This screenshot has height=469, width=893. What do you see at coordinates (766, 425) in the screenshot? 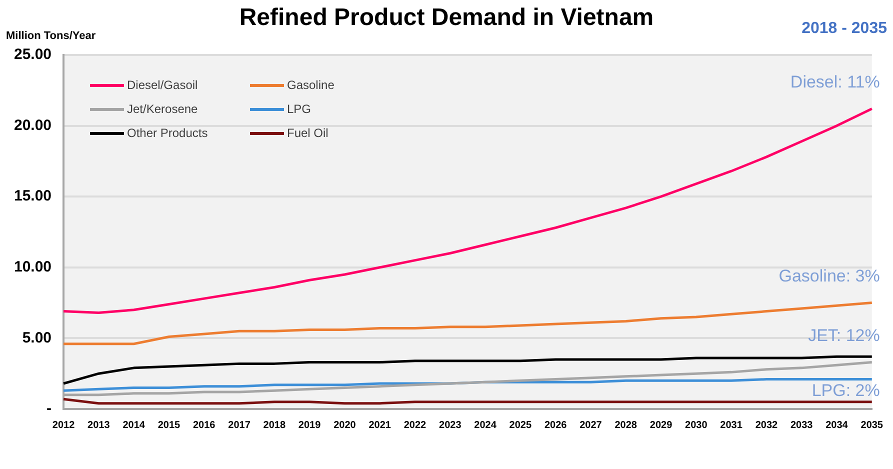
I see `x-tick-label: 2032` at bounding box center [766, 425].